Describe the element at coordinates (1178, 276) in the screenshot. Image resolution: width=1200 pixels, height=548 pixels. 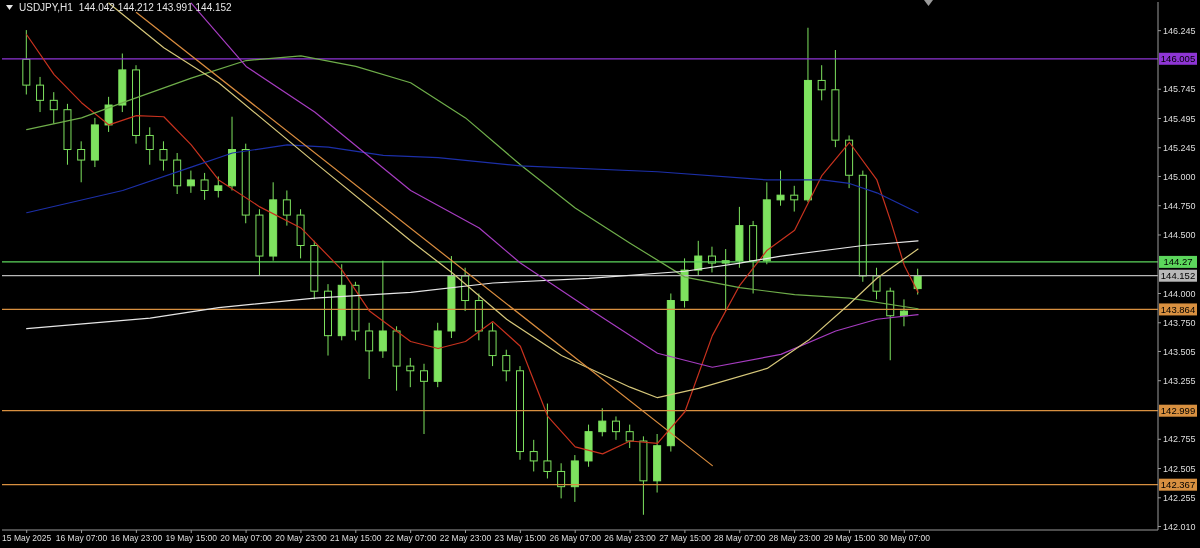
I see `ref-line-label: 144.152` at that location.